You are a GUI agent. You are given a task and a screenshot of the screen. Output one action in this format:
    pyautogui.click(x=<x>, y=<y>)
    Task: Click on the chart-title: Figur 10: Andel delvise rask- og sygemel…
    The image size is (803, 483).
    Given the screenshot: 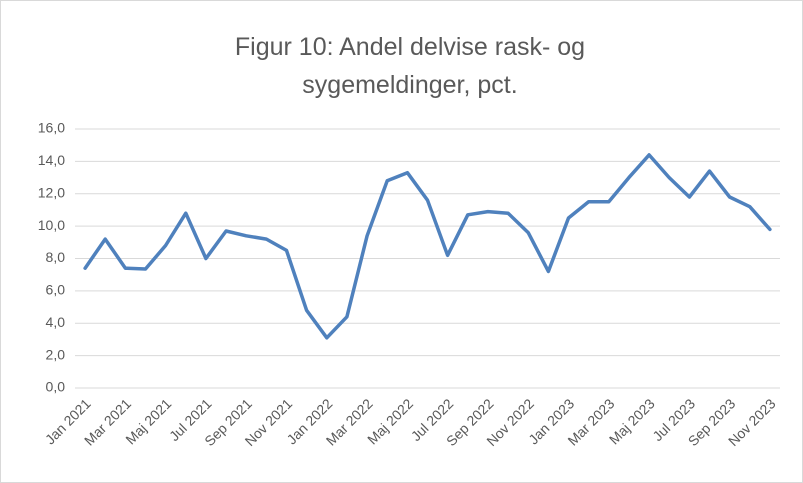 What is the action you would take?
    pyautogui.click(x=410, y=66)
    